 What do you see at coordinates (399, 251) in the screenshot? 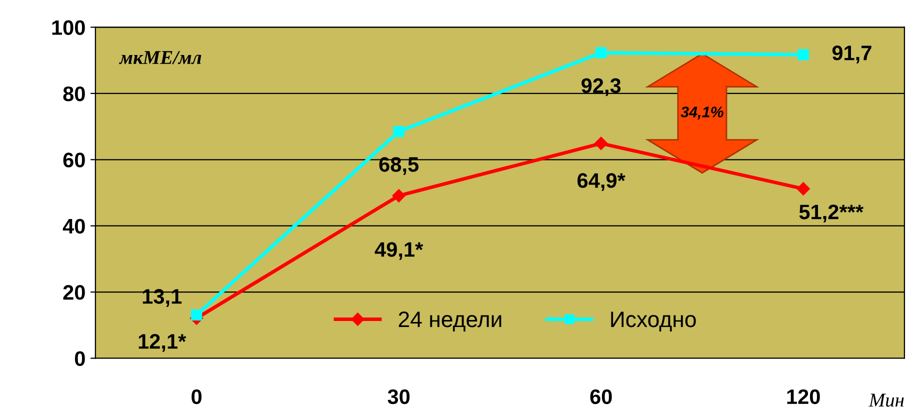
I see `data-label: 49,1*` at bounding box center [399, 251].